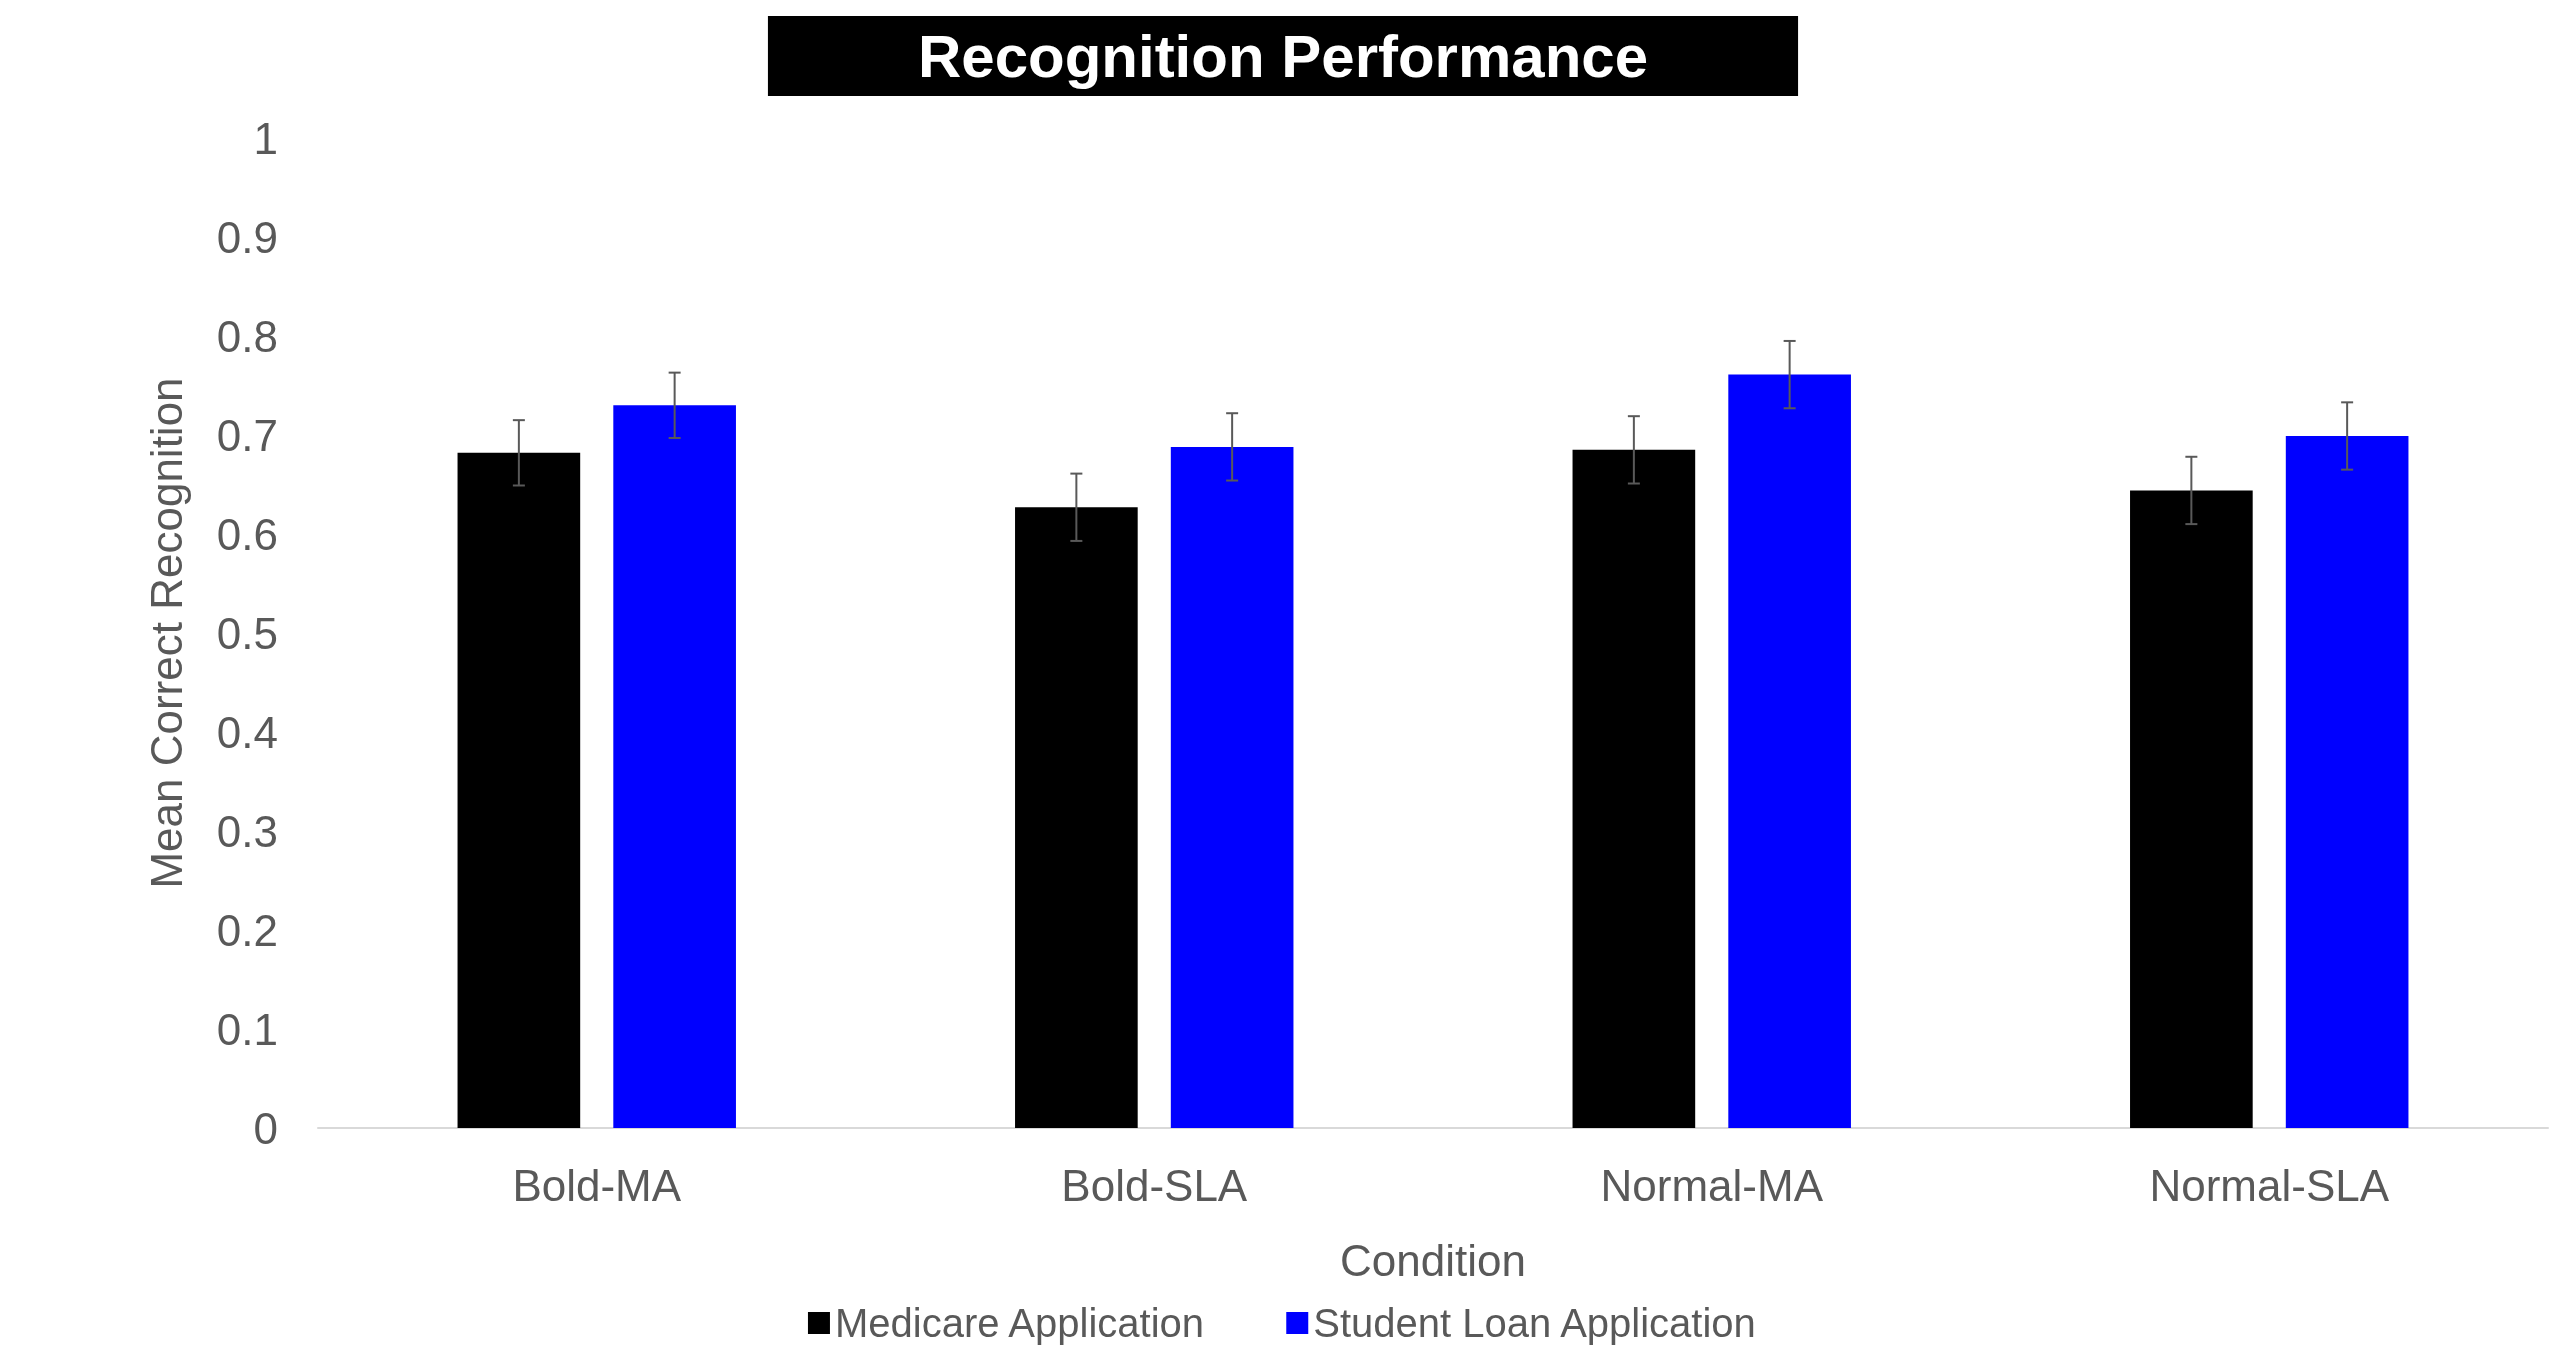  Describe the element at coordinates (247, 732) in the screenshot. I see `y-tick-label: 0.4` at that location.